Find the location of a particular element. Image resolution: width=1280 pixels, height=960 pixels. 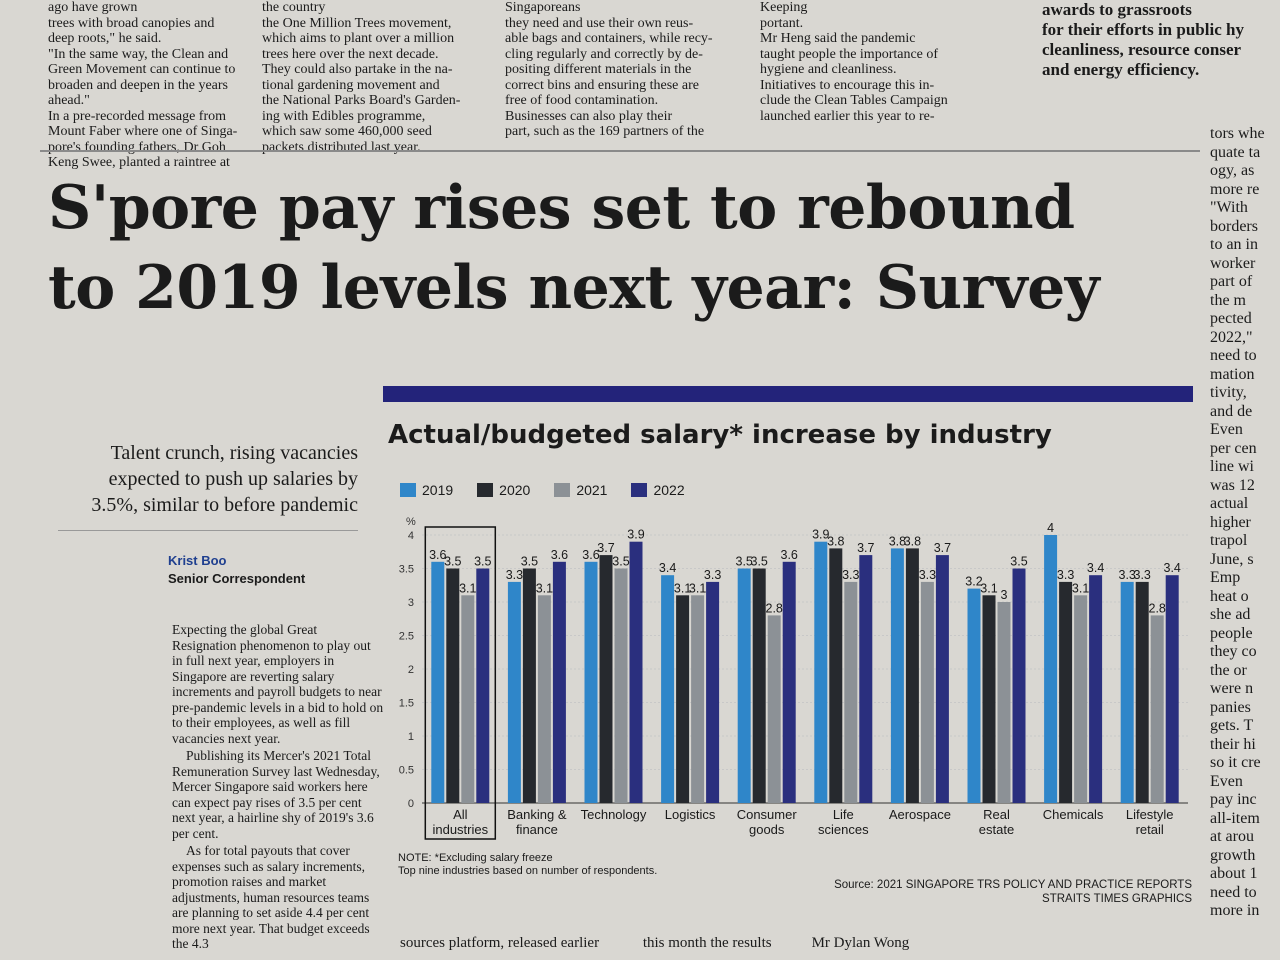

top_columns.col4-line: portant. is located at coordinates (782, 23).